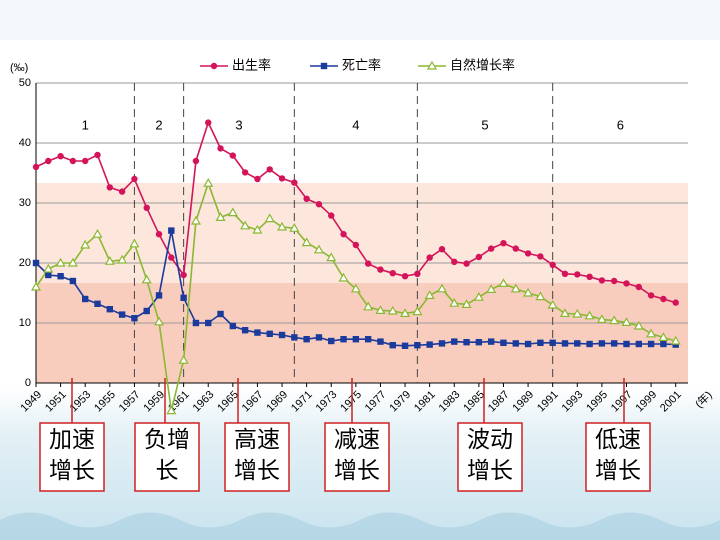 The width and height of the screenshot is (720, 540). Describe the element at coordinates (238, 124) in the screenshot. I see `stage-label: 3` at that location.